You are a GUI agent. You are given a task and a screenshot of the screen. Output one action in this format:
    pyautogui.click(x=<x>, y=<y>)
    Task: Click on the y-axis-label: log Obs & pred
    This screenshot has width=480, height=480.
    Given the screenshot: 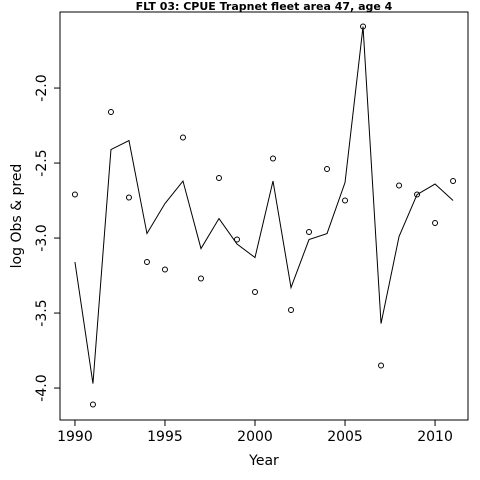 What is the action you would take?
    pyautogui.click(x=17, y=216)
    